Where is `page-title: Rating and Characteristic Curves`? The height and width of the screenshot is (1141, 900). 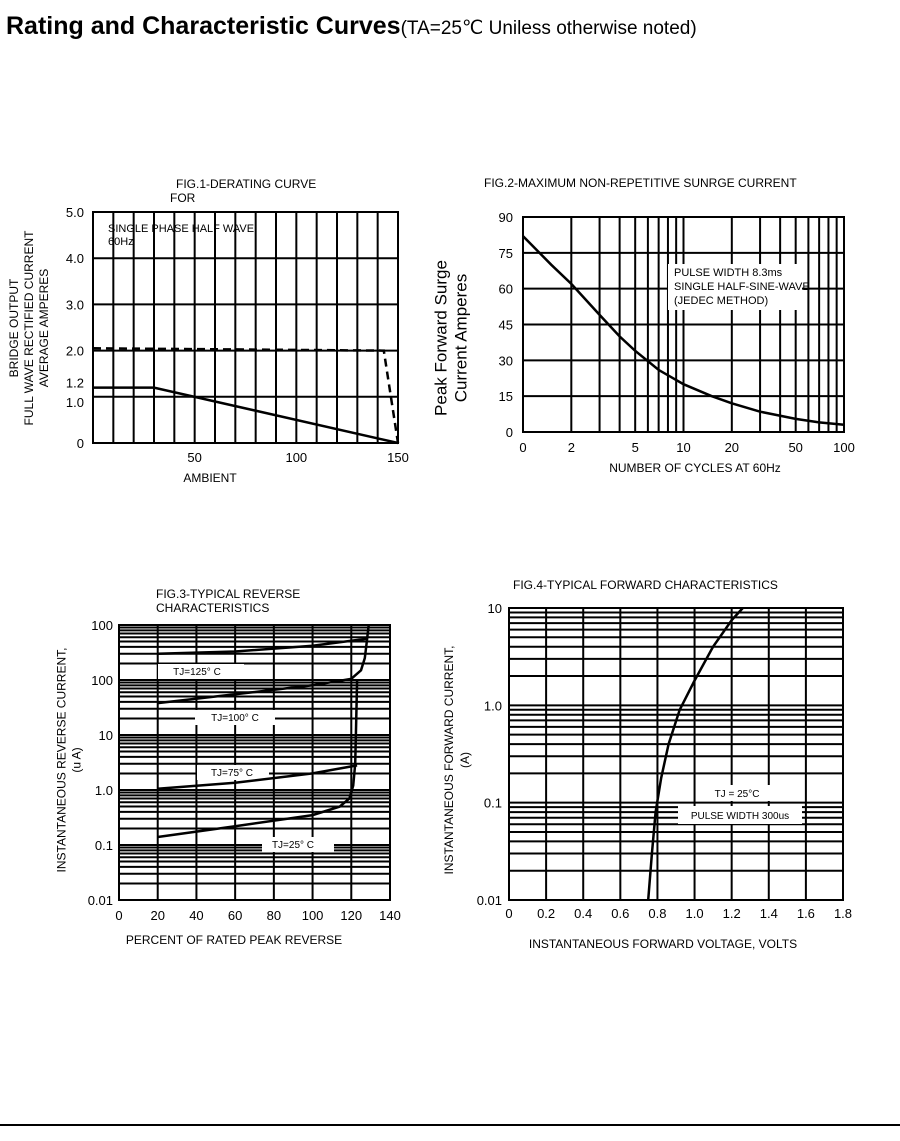
page-title: Rating and Characteristic Curves is located at coordinates (203, 26).